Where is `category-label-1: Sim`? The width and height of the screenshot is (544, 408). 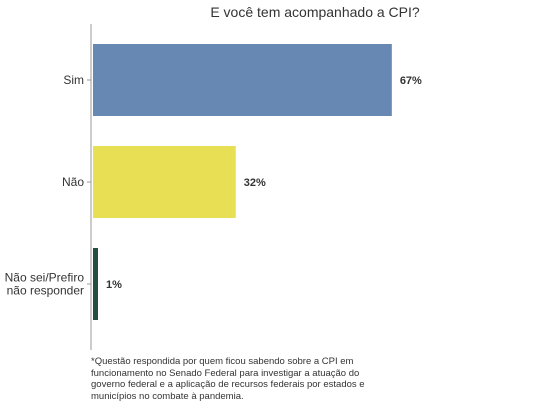 category-label-1: Sim is located at coordinates (73, 80).